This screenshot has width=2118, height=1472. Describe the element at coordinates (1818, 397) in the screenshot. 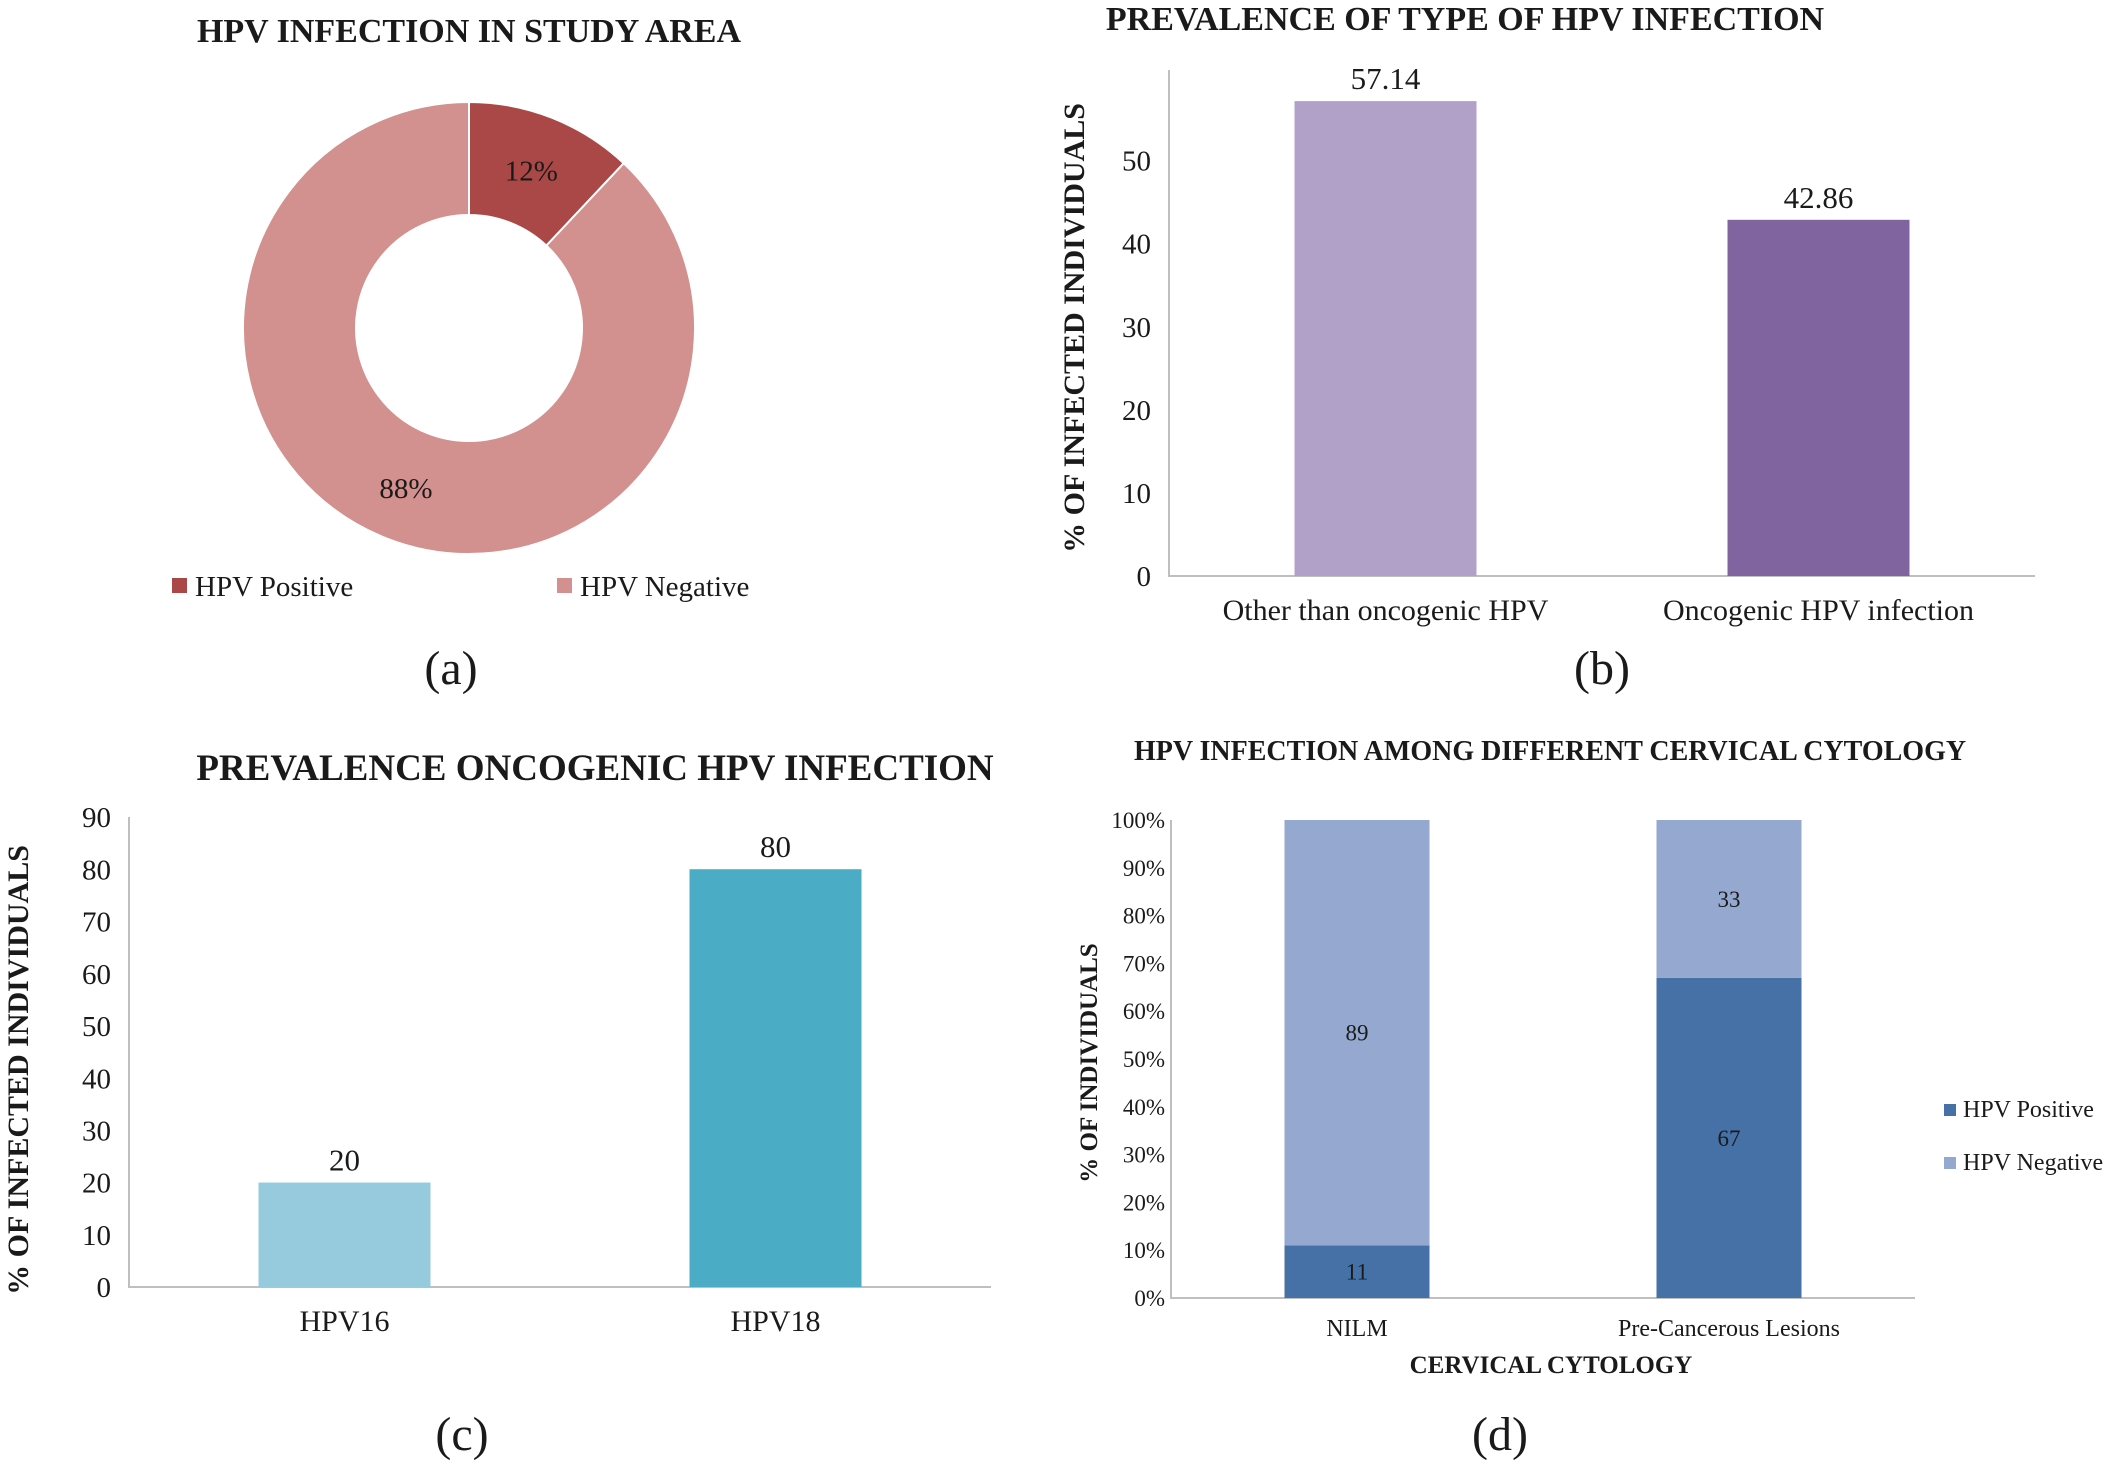

I see `bar-oncogenic-hpv-infection` at that location.